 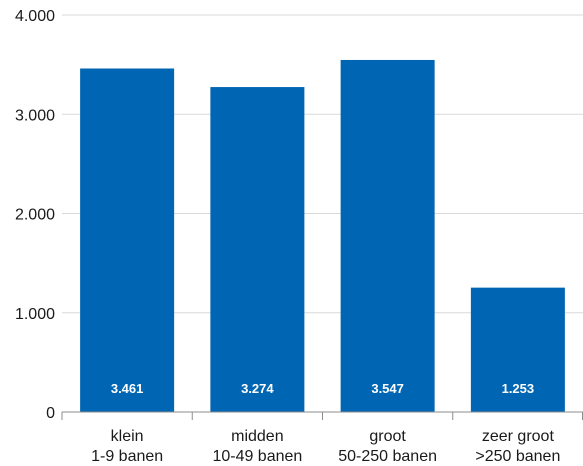 I want to click on data-label-2: 3.547, so click(x=387, y=388).